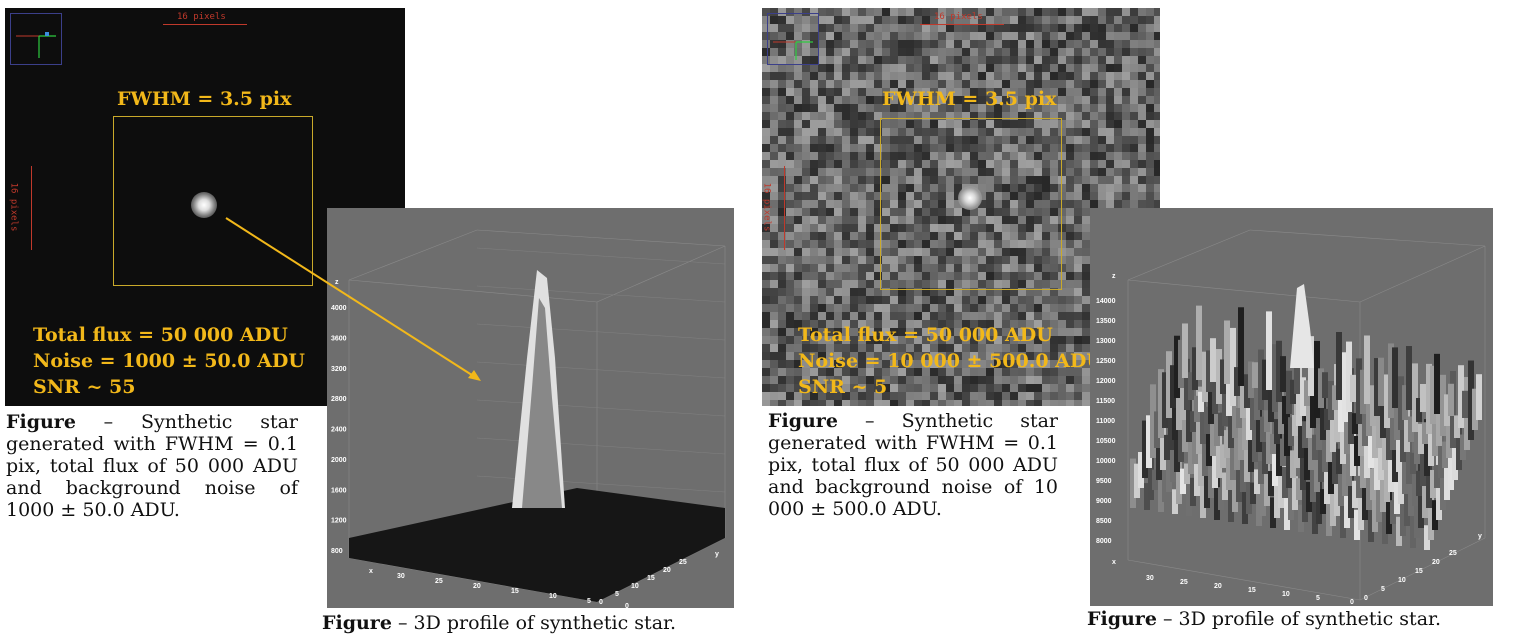  I want to click on grid-line, so click(601, 256).